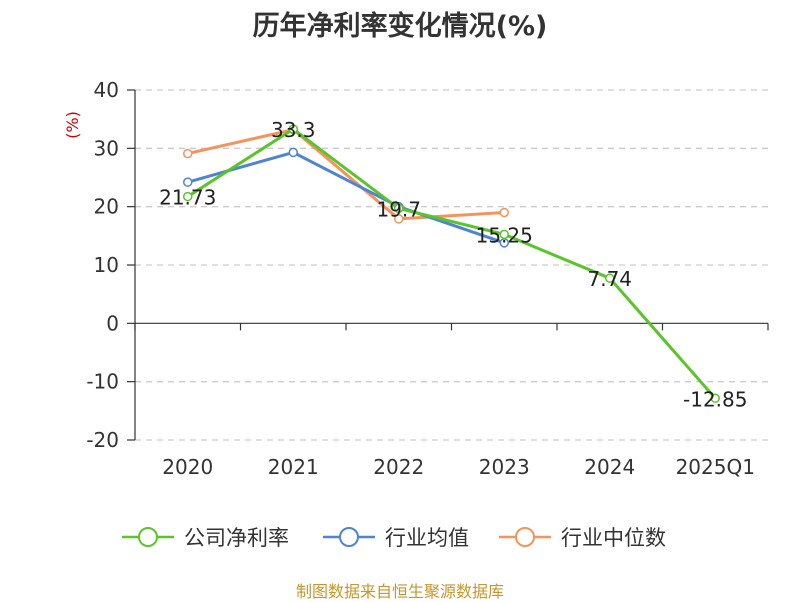 The height and width of the screenshot is (602, 800). What do you see at coordinates (504, 467) in the screenshot?
I see `x-tick-label: 2023` at bounding box center [504, 467].